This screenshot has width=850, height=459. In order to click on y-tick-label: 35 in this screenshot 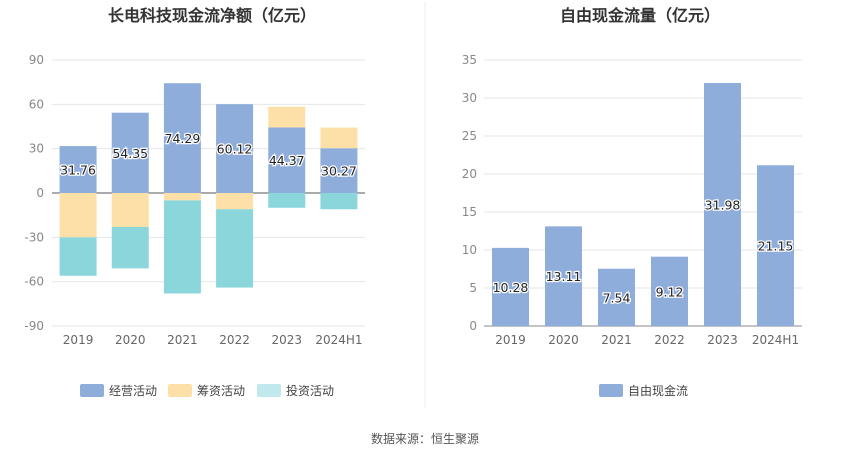, I will do `click(469, 60)`.